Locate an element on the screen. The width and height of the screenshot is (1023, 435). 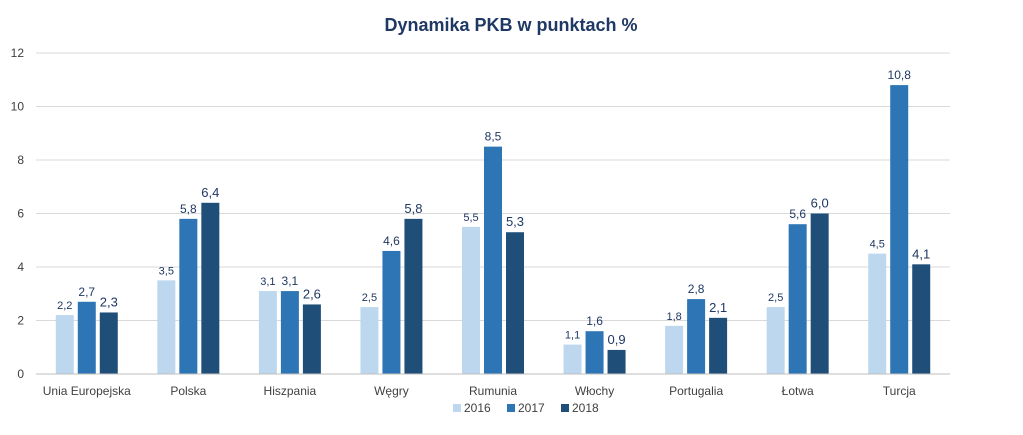
category-label: Polska is located at coordinates (188, 391).